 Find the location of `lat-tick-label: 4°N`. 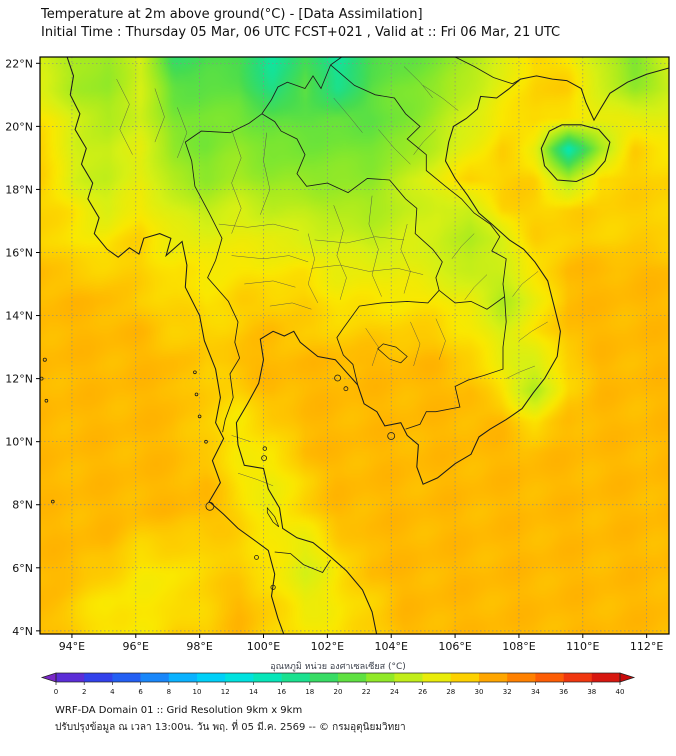

lat-tick-label: 4°N is located at coordinates (22, 631).